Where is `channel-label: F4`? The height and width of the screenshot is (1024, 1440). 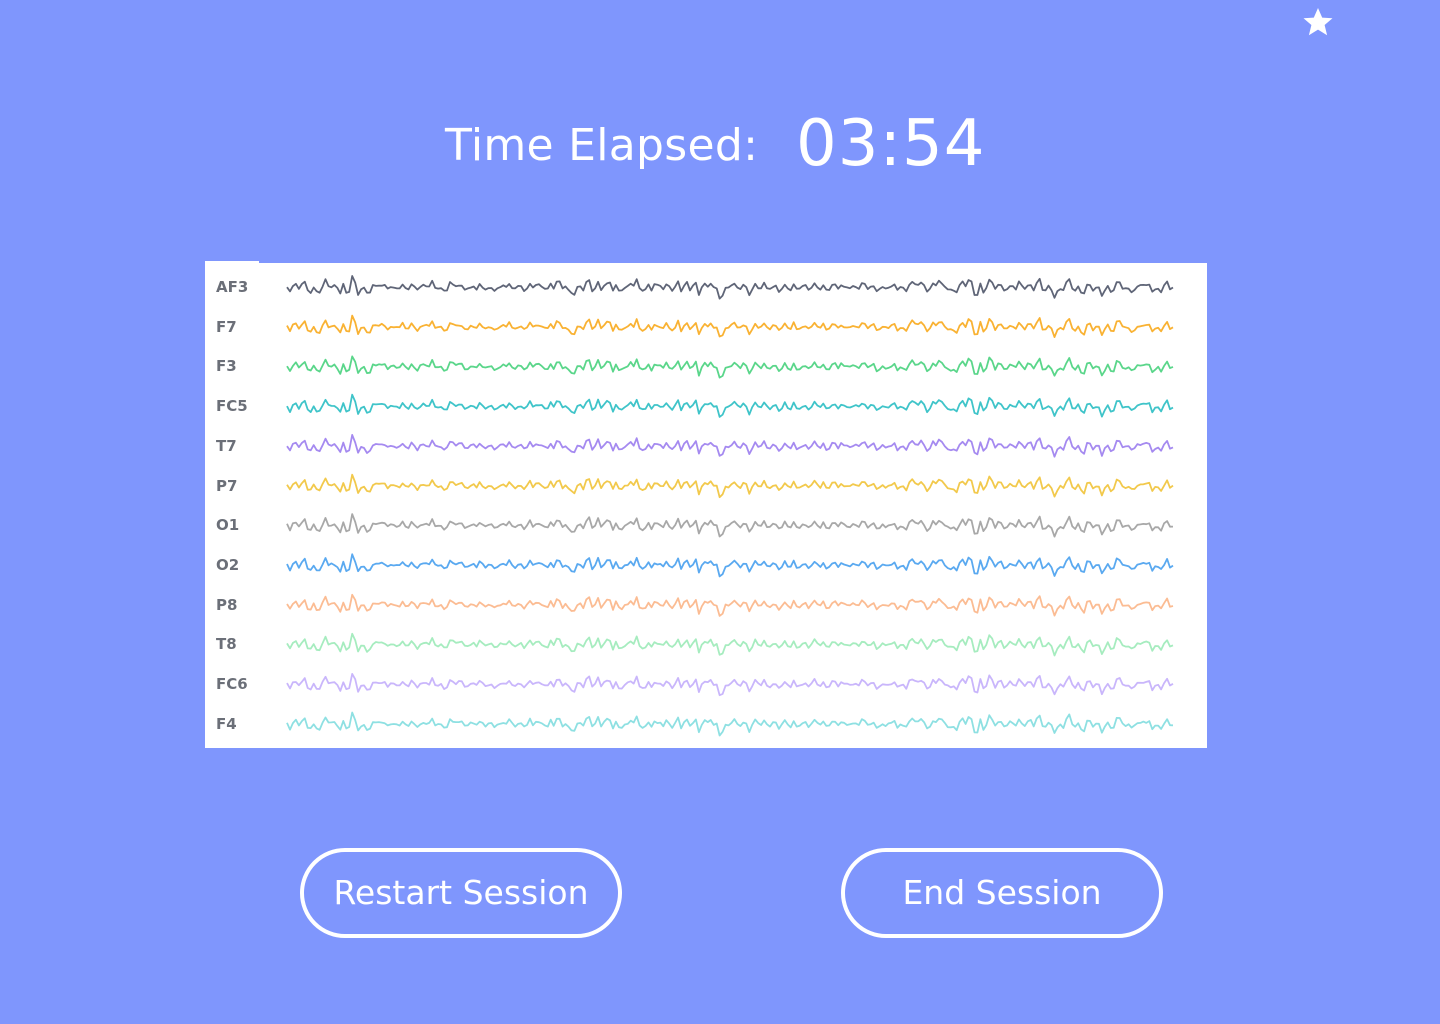 channel-label: F4 is located at coordinates (226, 723).